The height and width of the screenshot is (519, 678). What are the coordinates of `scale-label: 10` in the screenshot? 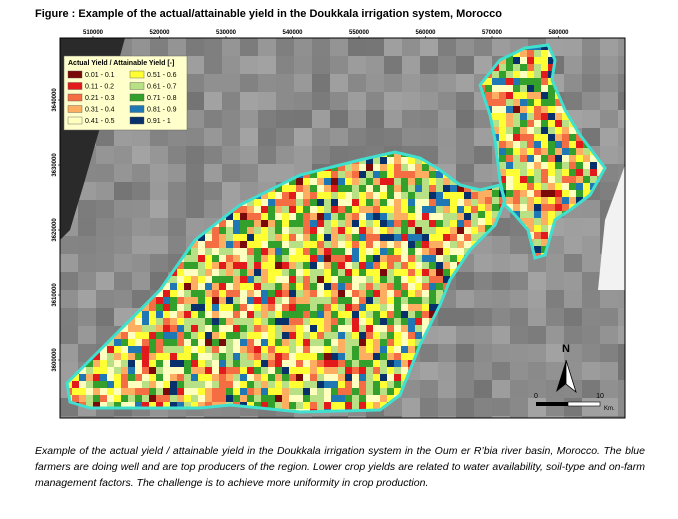 It's located at (600, 396).